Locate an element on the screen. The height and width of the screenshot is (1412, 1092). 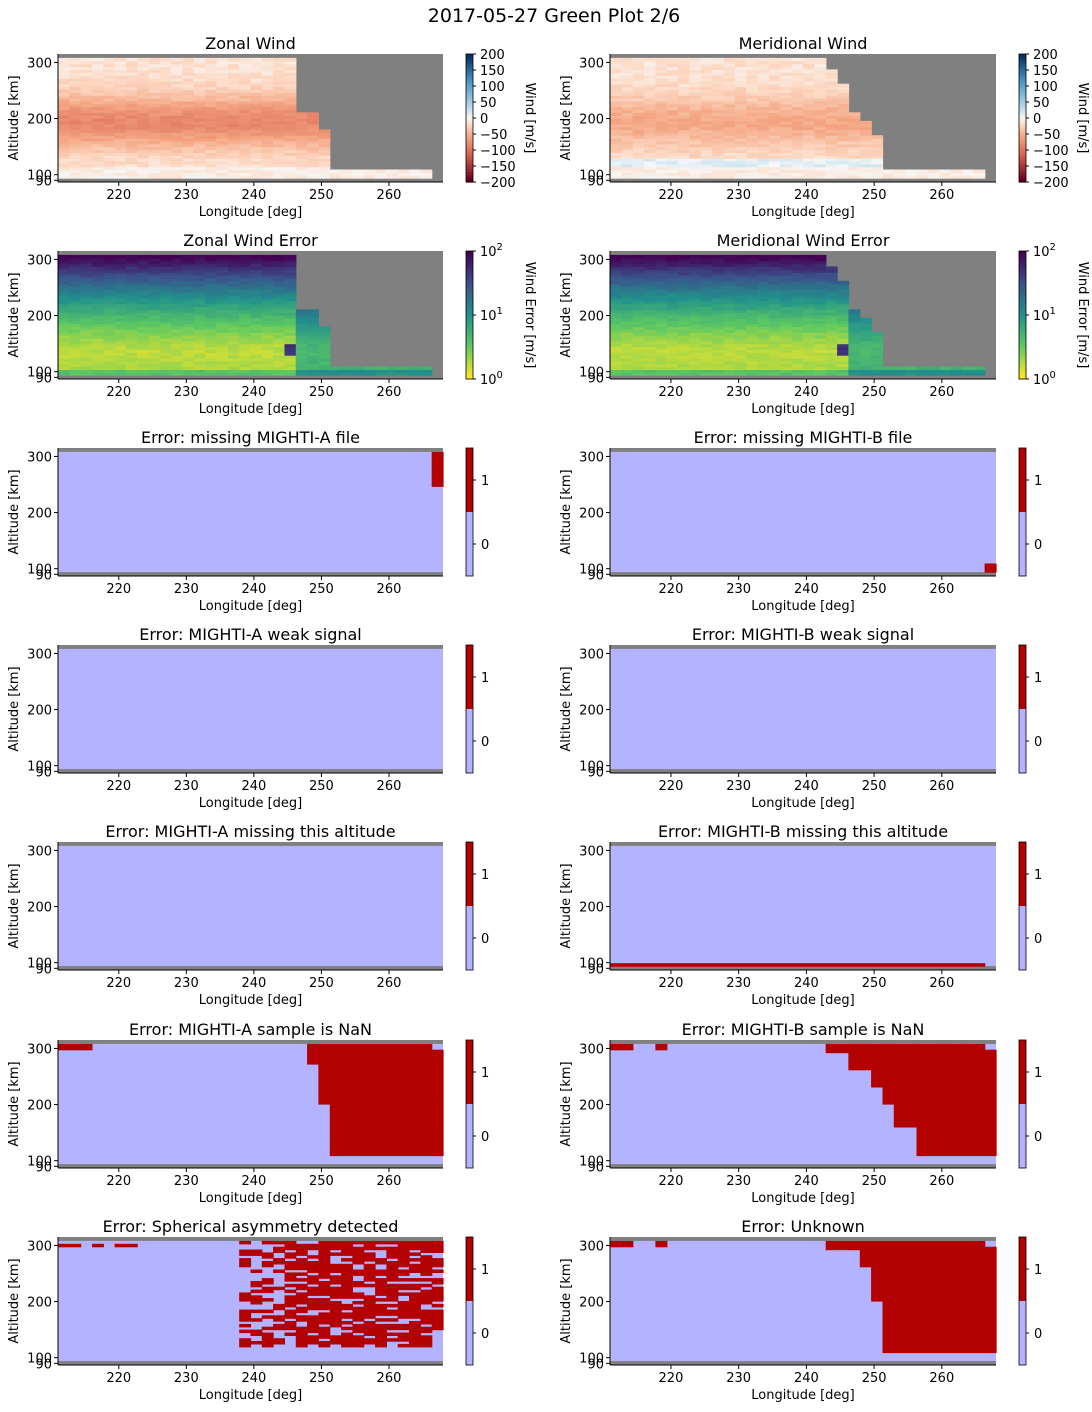
x-tick-label: 250 is located at coordinates (321, 195).